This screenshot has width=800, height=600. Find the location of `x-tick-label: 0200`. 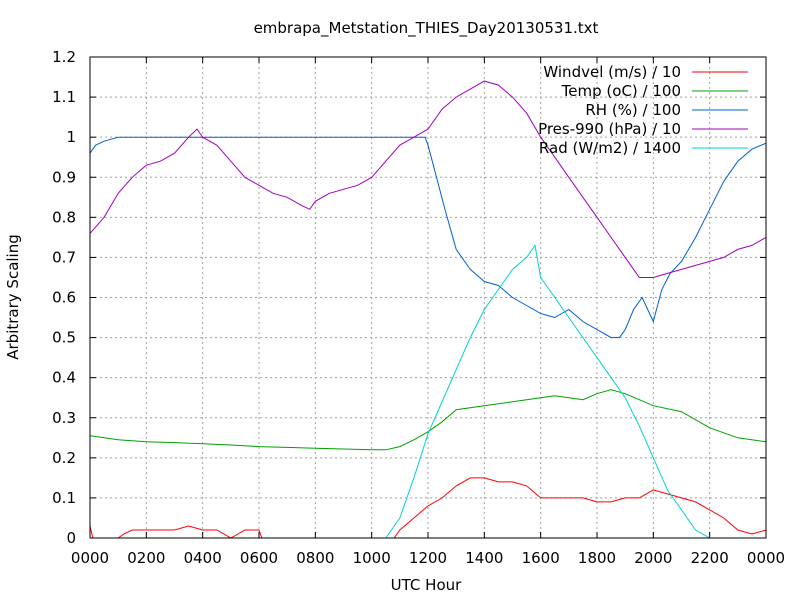

x-tick-label: 0200 is located at coordinates (146, 558).